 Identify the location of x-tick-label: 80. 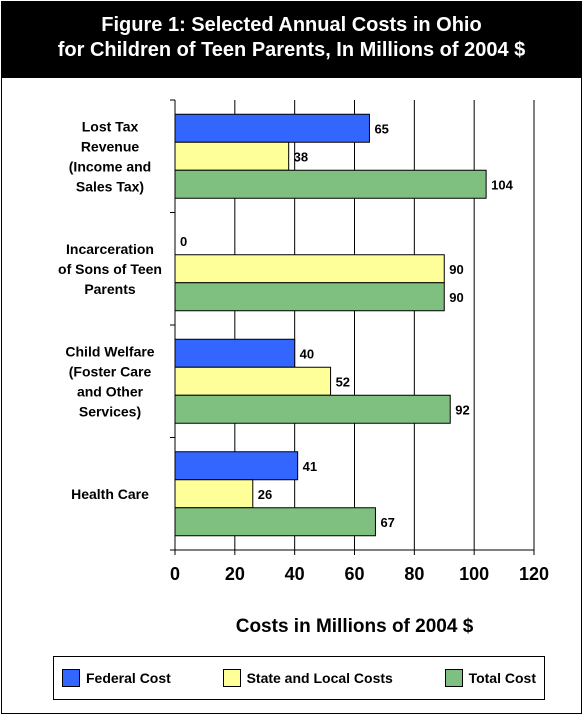
(414, 574).